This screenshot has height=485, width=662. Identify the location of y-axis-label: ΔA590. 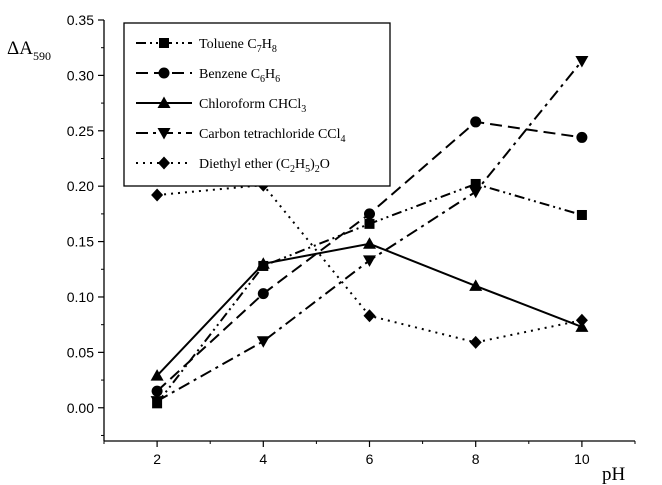
(29, 50).